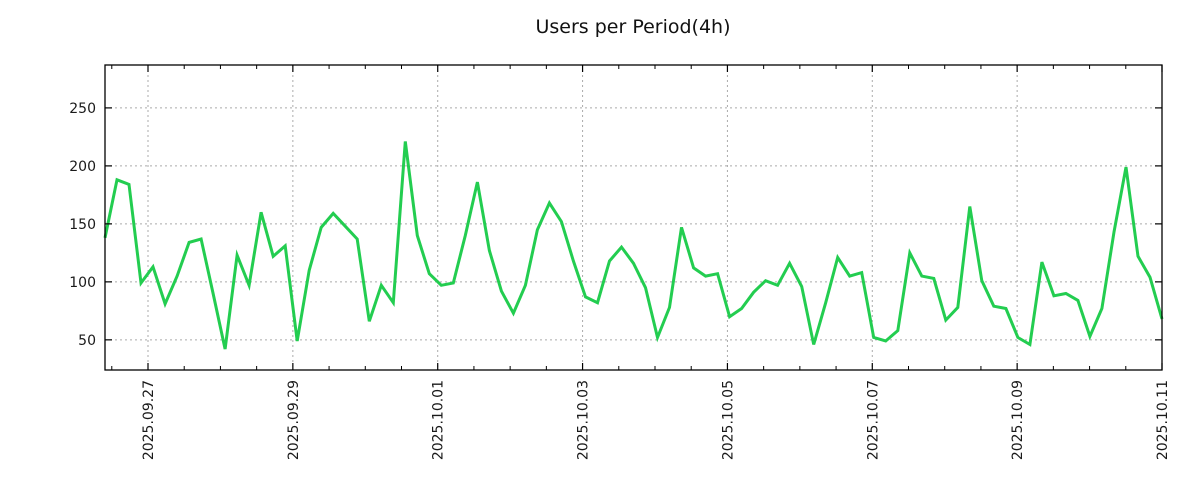 Image resolution: width=1200 pixels, height=500 pixels. Describe the element at coordinates (82, 167) in the screenshot. I see `y-tick-label: 200` at that location.